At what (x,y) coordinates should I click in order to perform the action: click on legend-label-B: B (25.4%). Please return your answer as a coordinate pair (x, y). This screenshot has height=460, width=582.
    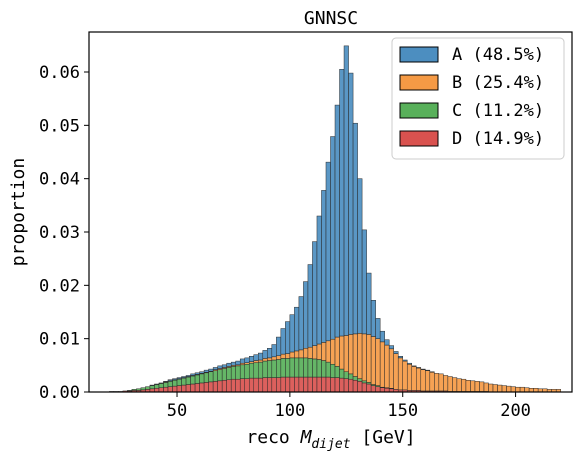
    Looking at the image, I should click on (498, 83).